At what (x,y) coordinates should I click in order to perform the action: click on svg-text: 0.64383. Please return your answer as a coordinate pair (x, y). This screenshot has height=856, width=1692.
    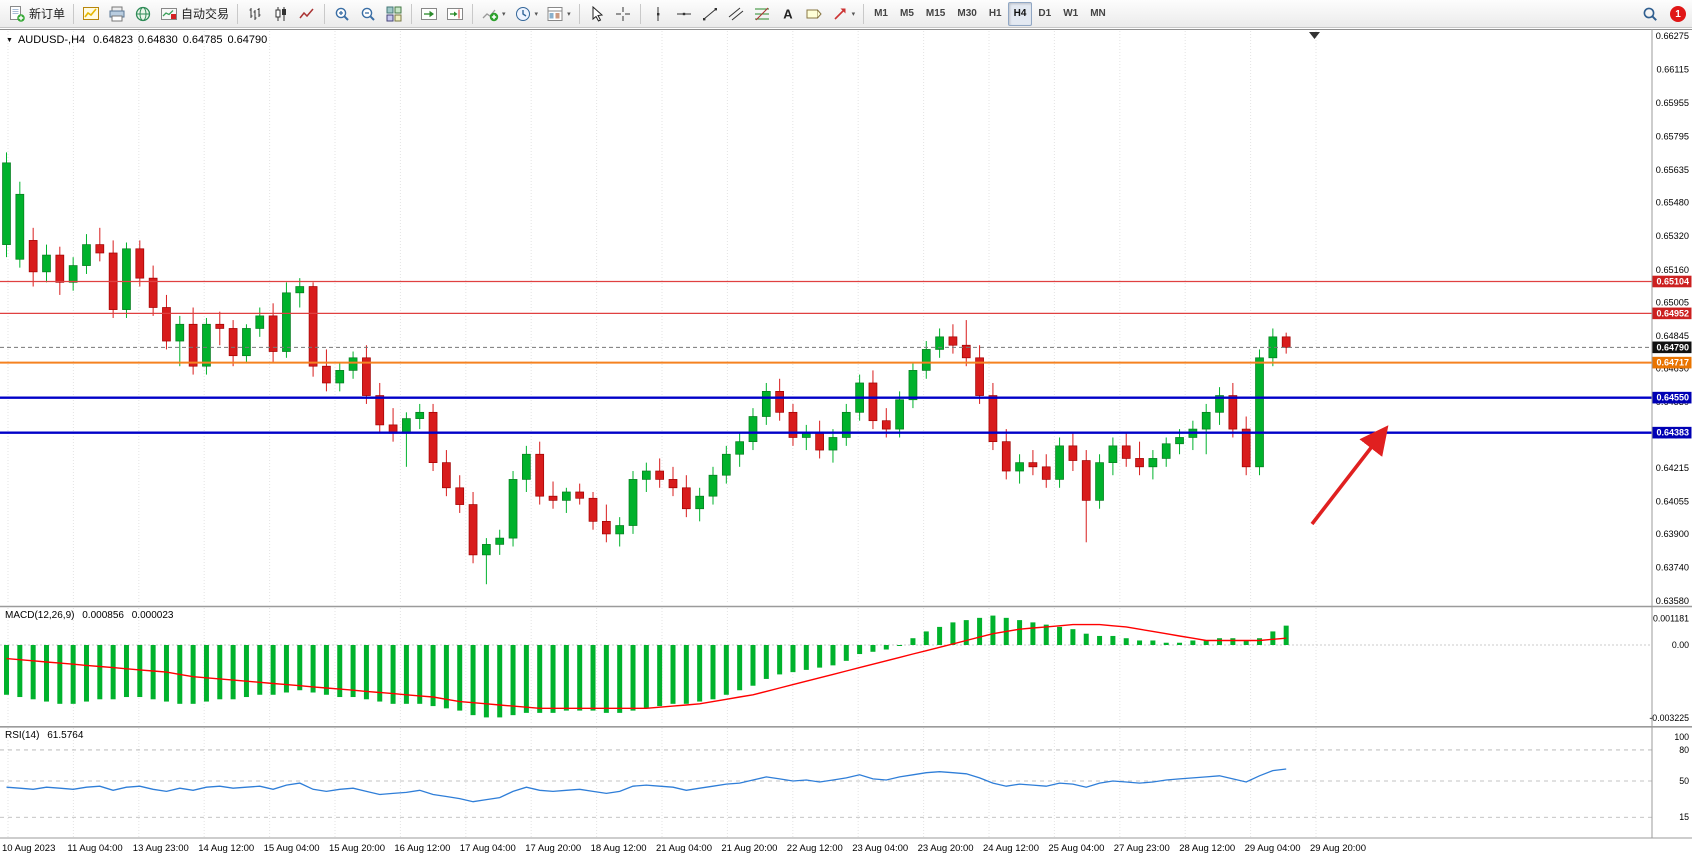
    Looking at the image, I should click on (1672, 433).